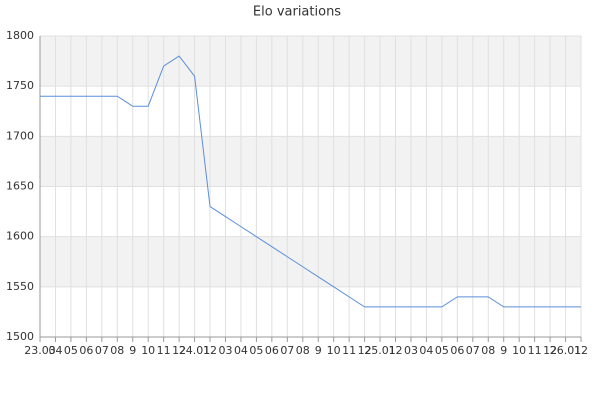  I want to click on x-tick-label: 25.01, so click(380, 350).